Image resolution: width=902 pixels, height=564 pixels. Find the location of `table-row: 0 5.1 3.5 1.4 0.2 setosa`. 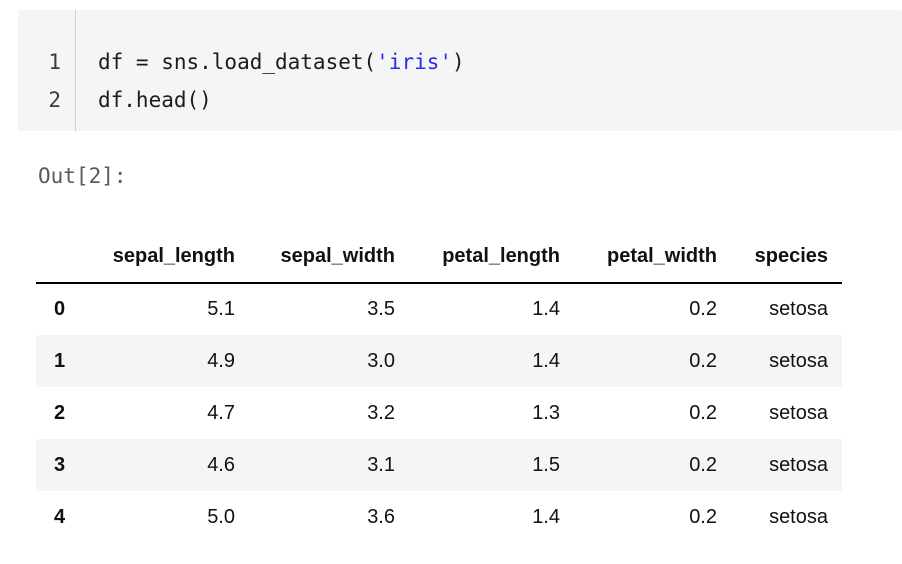

table-row: 0 5.1 3.5 1.4 0.2 setosa is located at coordinates (439, 309).